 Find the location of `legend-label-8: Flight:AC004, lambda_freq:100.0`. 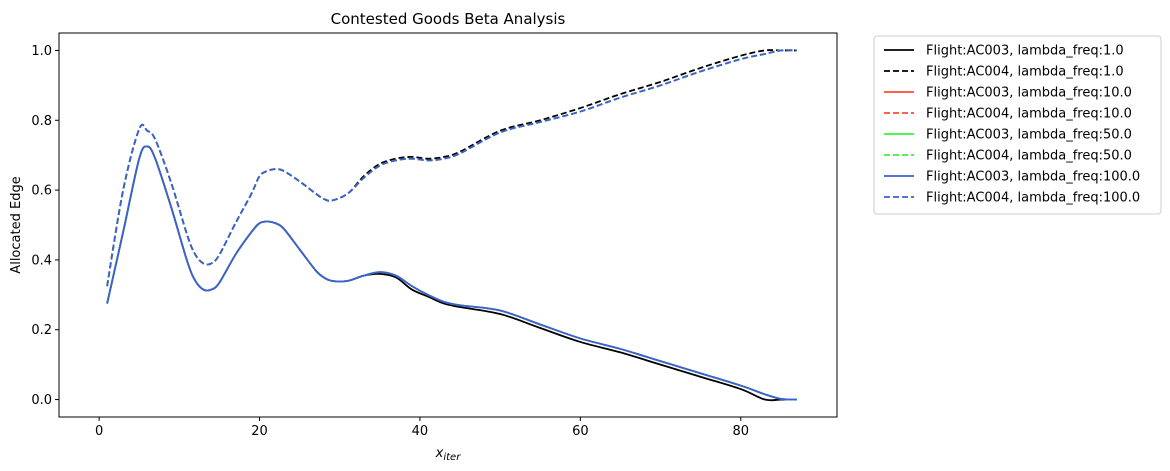

legend-label-8: Flight:AC004, lambda_freq:100.0 is located at coordinates (1033, 198).